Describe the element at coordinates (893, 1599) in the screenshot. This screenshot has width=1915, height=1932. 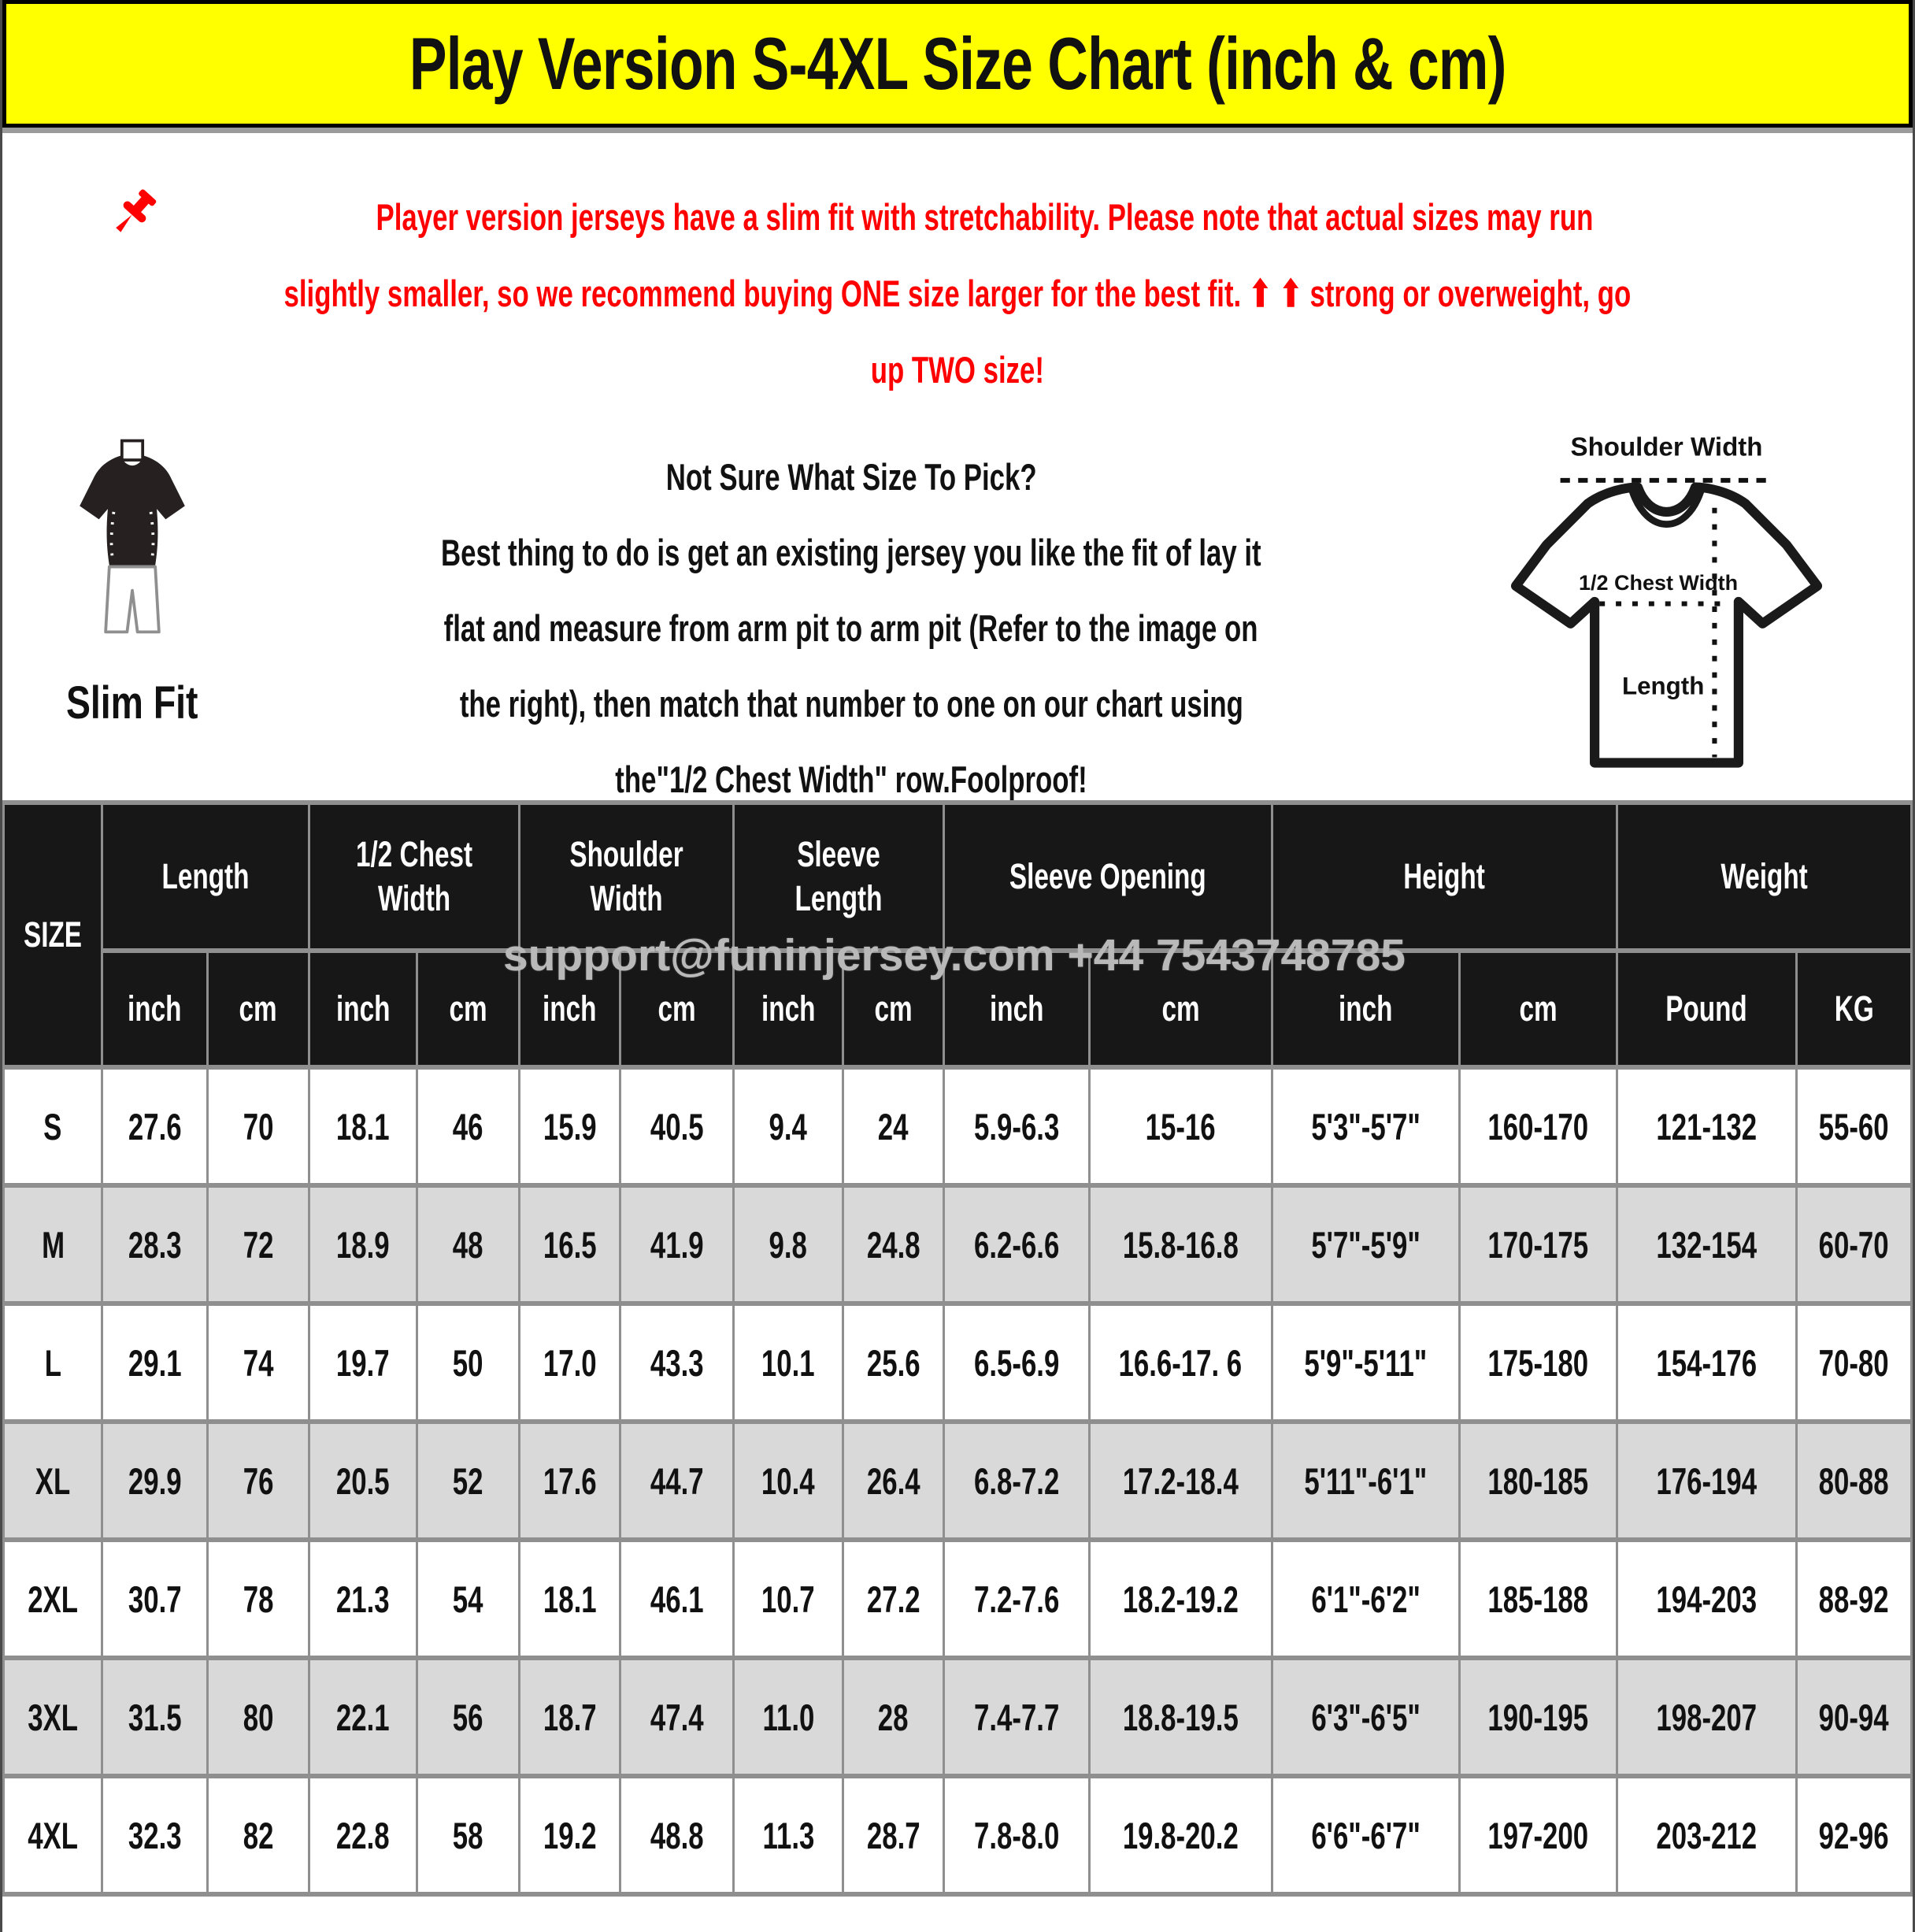
I see `data-cell: 27.2` at that location.